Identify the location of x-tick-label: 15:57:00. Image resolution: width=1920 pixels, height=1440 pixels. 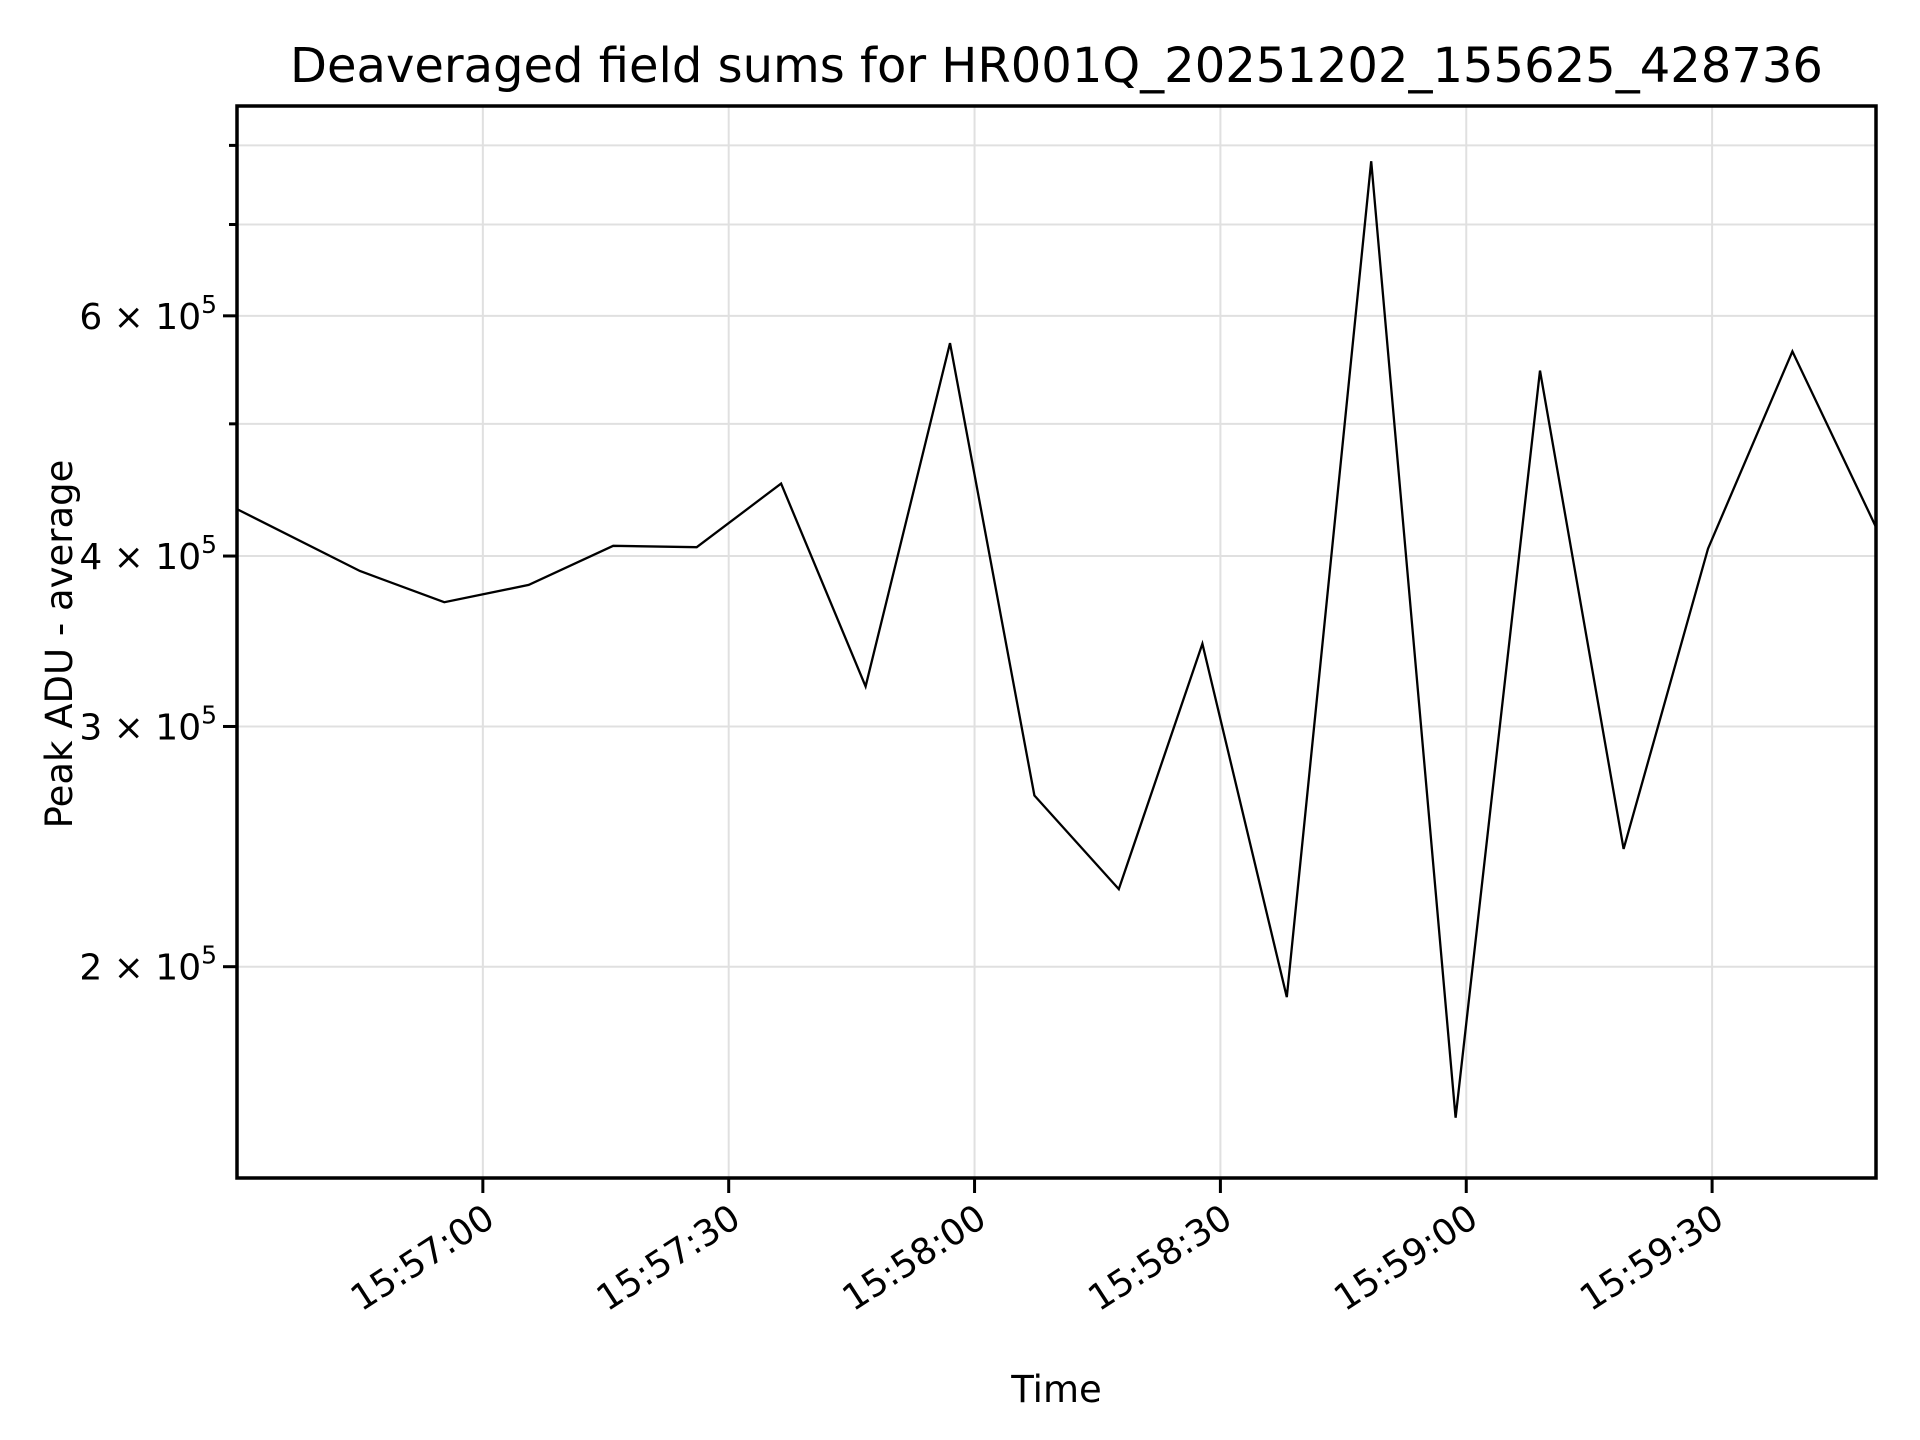
(423, 1258).